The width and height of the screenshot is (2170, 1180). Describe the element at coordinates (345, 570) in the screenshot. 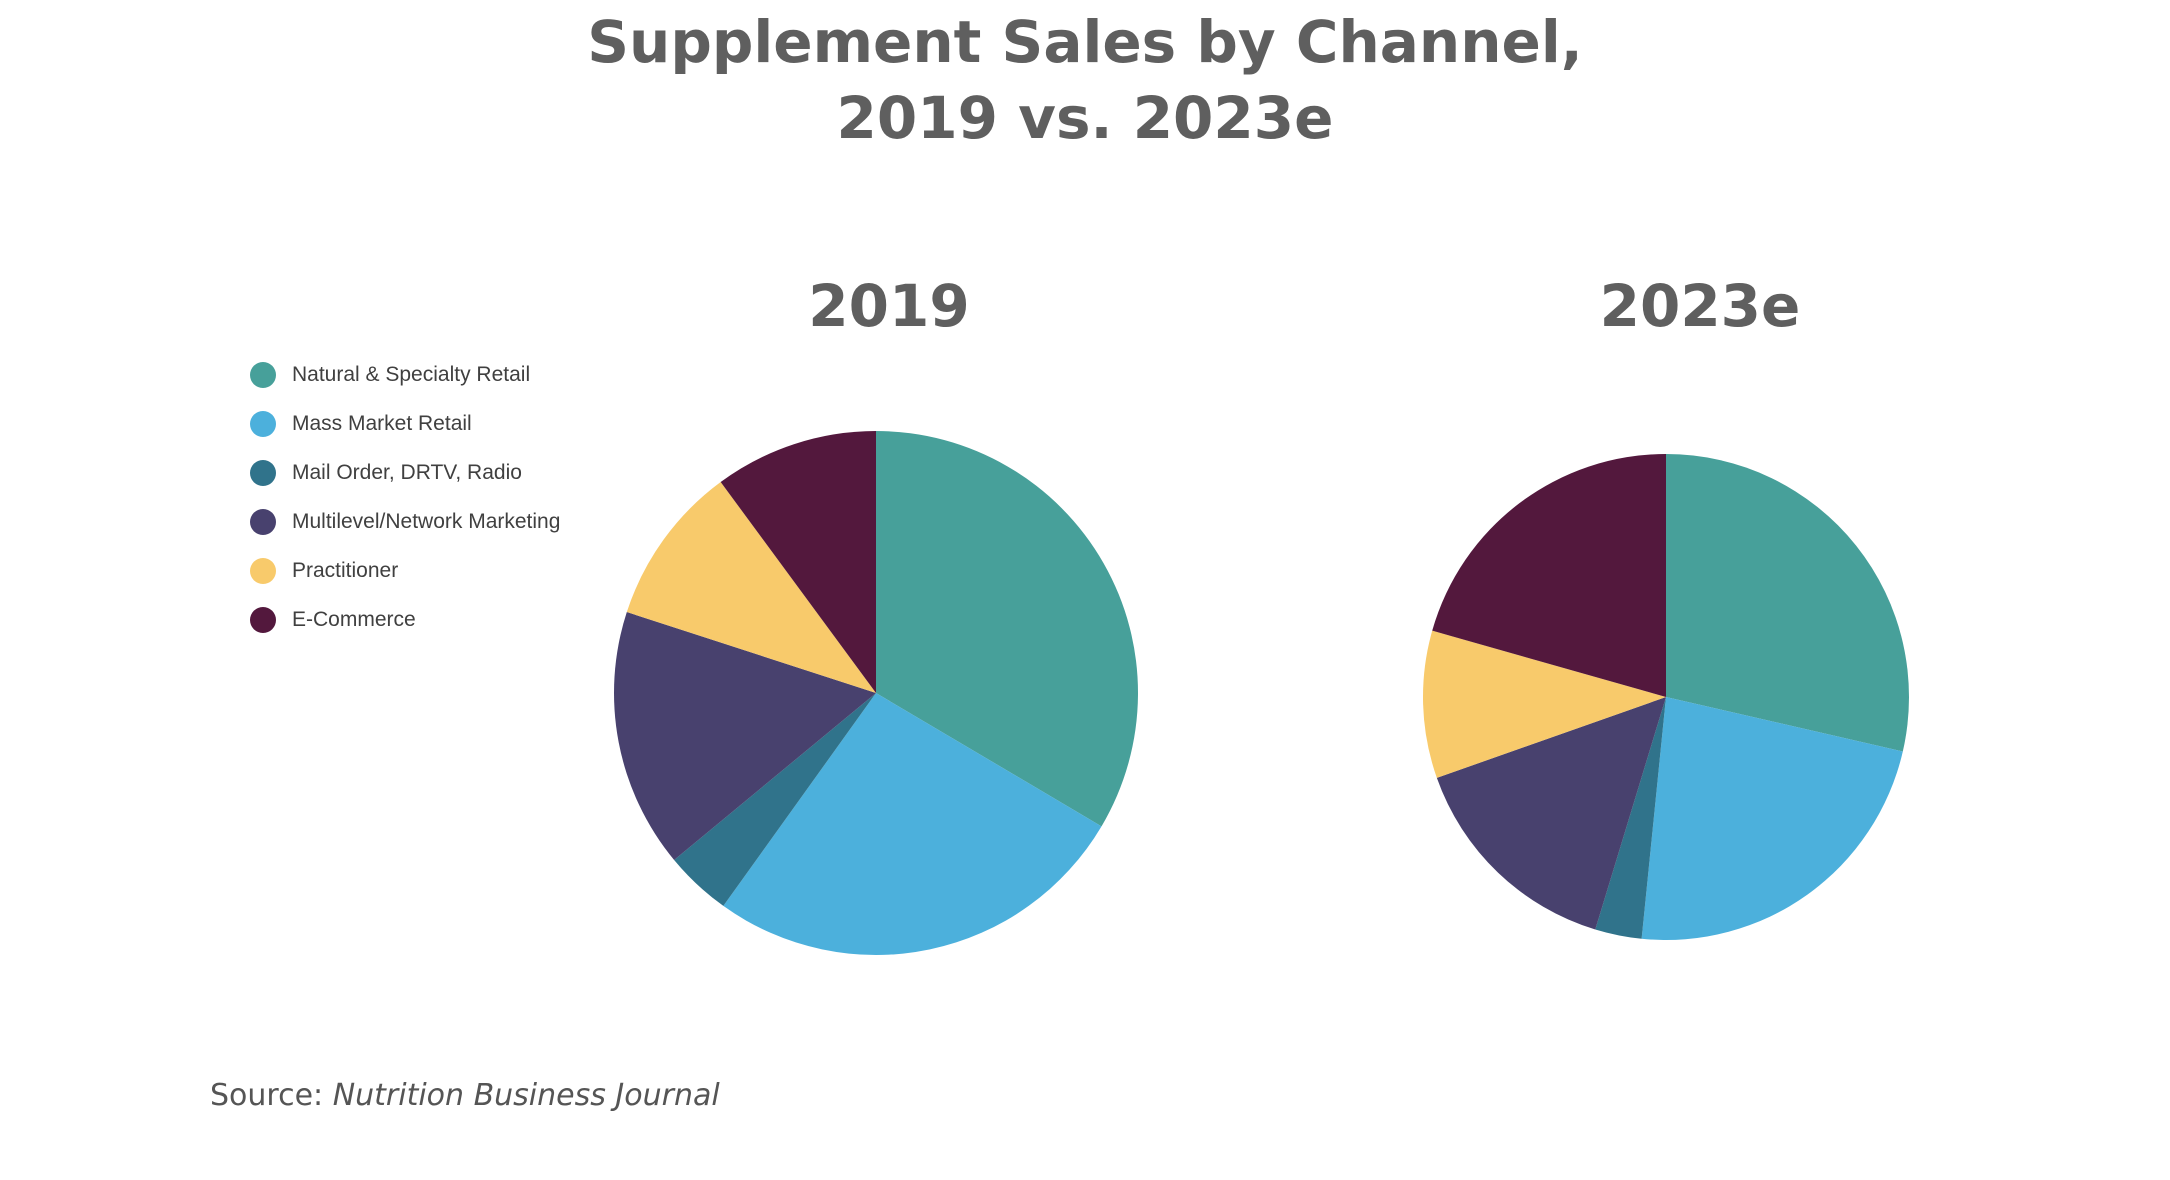

I see `legend-label: Practitioner` at that location.